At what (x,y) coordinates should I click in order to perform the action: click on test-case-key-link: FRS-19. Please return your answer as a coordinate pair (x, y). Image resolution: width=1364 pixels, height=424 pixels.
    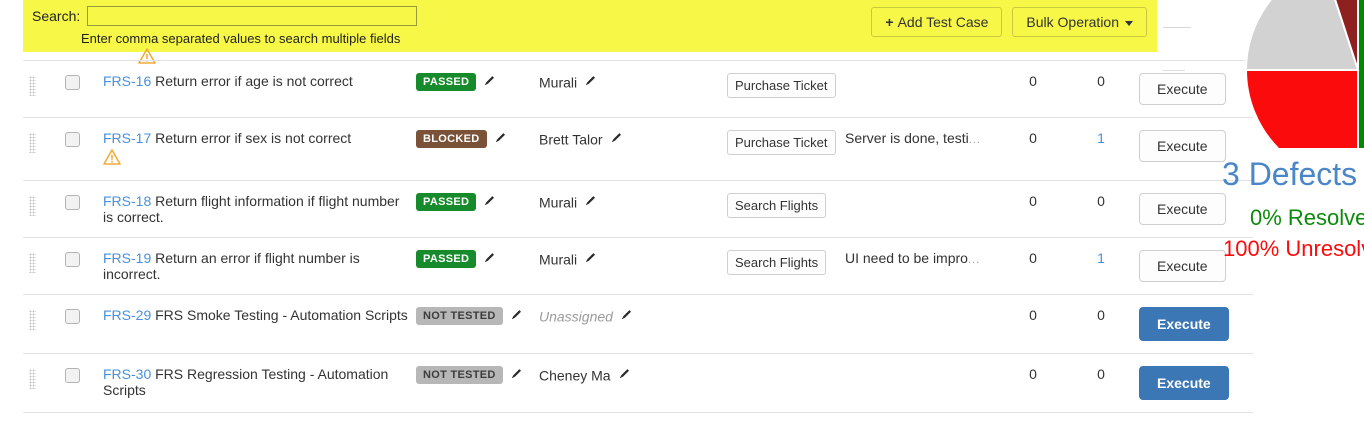
    Looking at the image, I should click on (127, 258).